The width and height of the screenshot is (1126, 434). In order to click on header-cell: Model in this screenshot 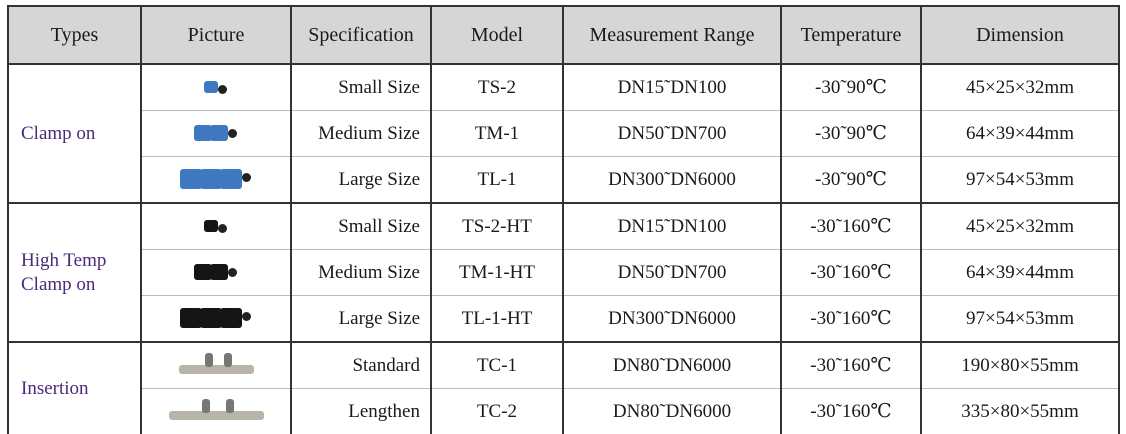, I will do `click(497, 35)`.